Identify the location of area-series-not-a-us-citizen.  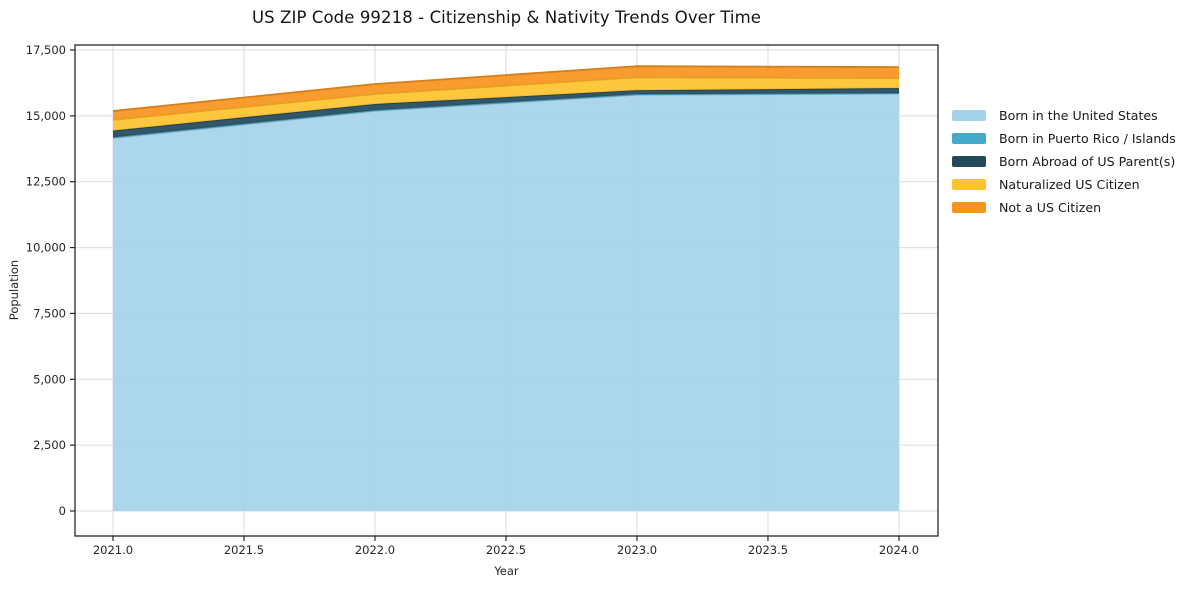
(506, 93).